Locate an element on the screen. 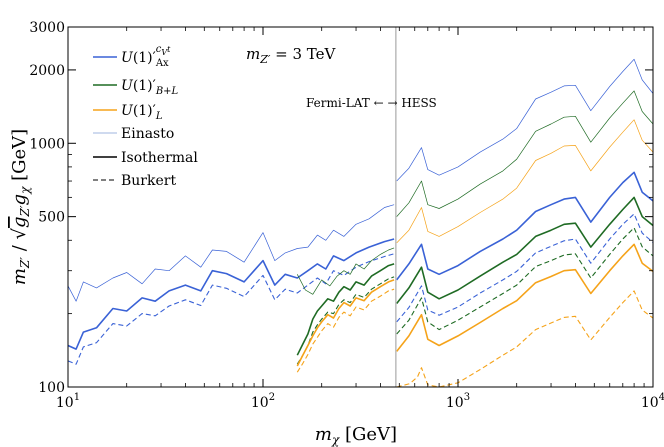  legend-label-isothermal: Isothermal is located at coordinates (159, 158).